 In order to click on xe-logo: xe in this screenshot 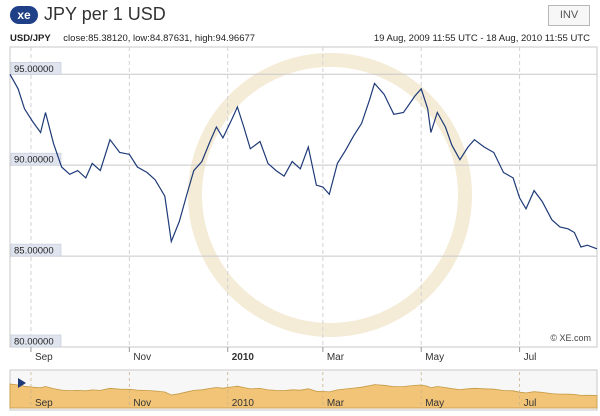, I will do `click(24, 15)`.